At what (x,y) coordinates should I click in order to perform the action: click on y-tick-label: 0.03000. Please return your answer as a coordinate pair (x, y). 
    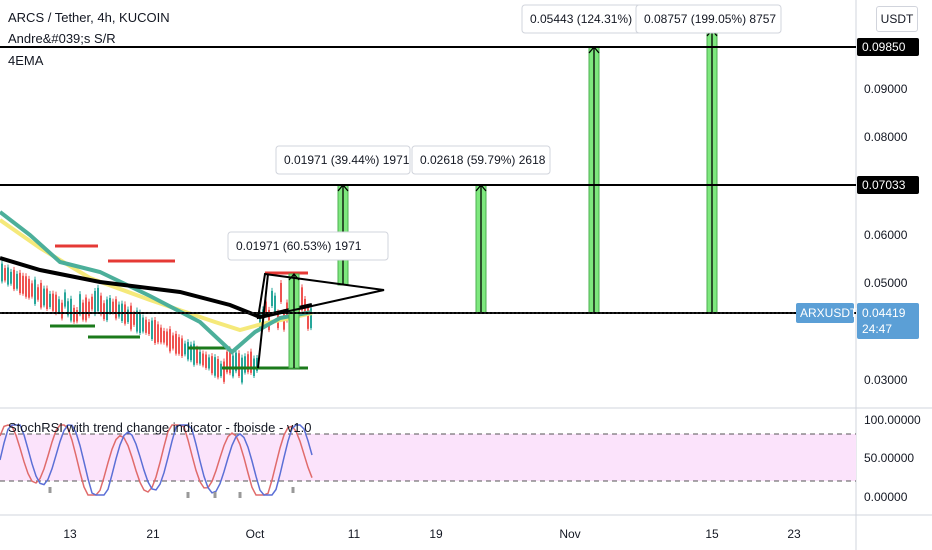
    Looking at the image, I should click on (886, 380).